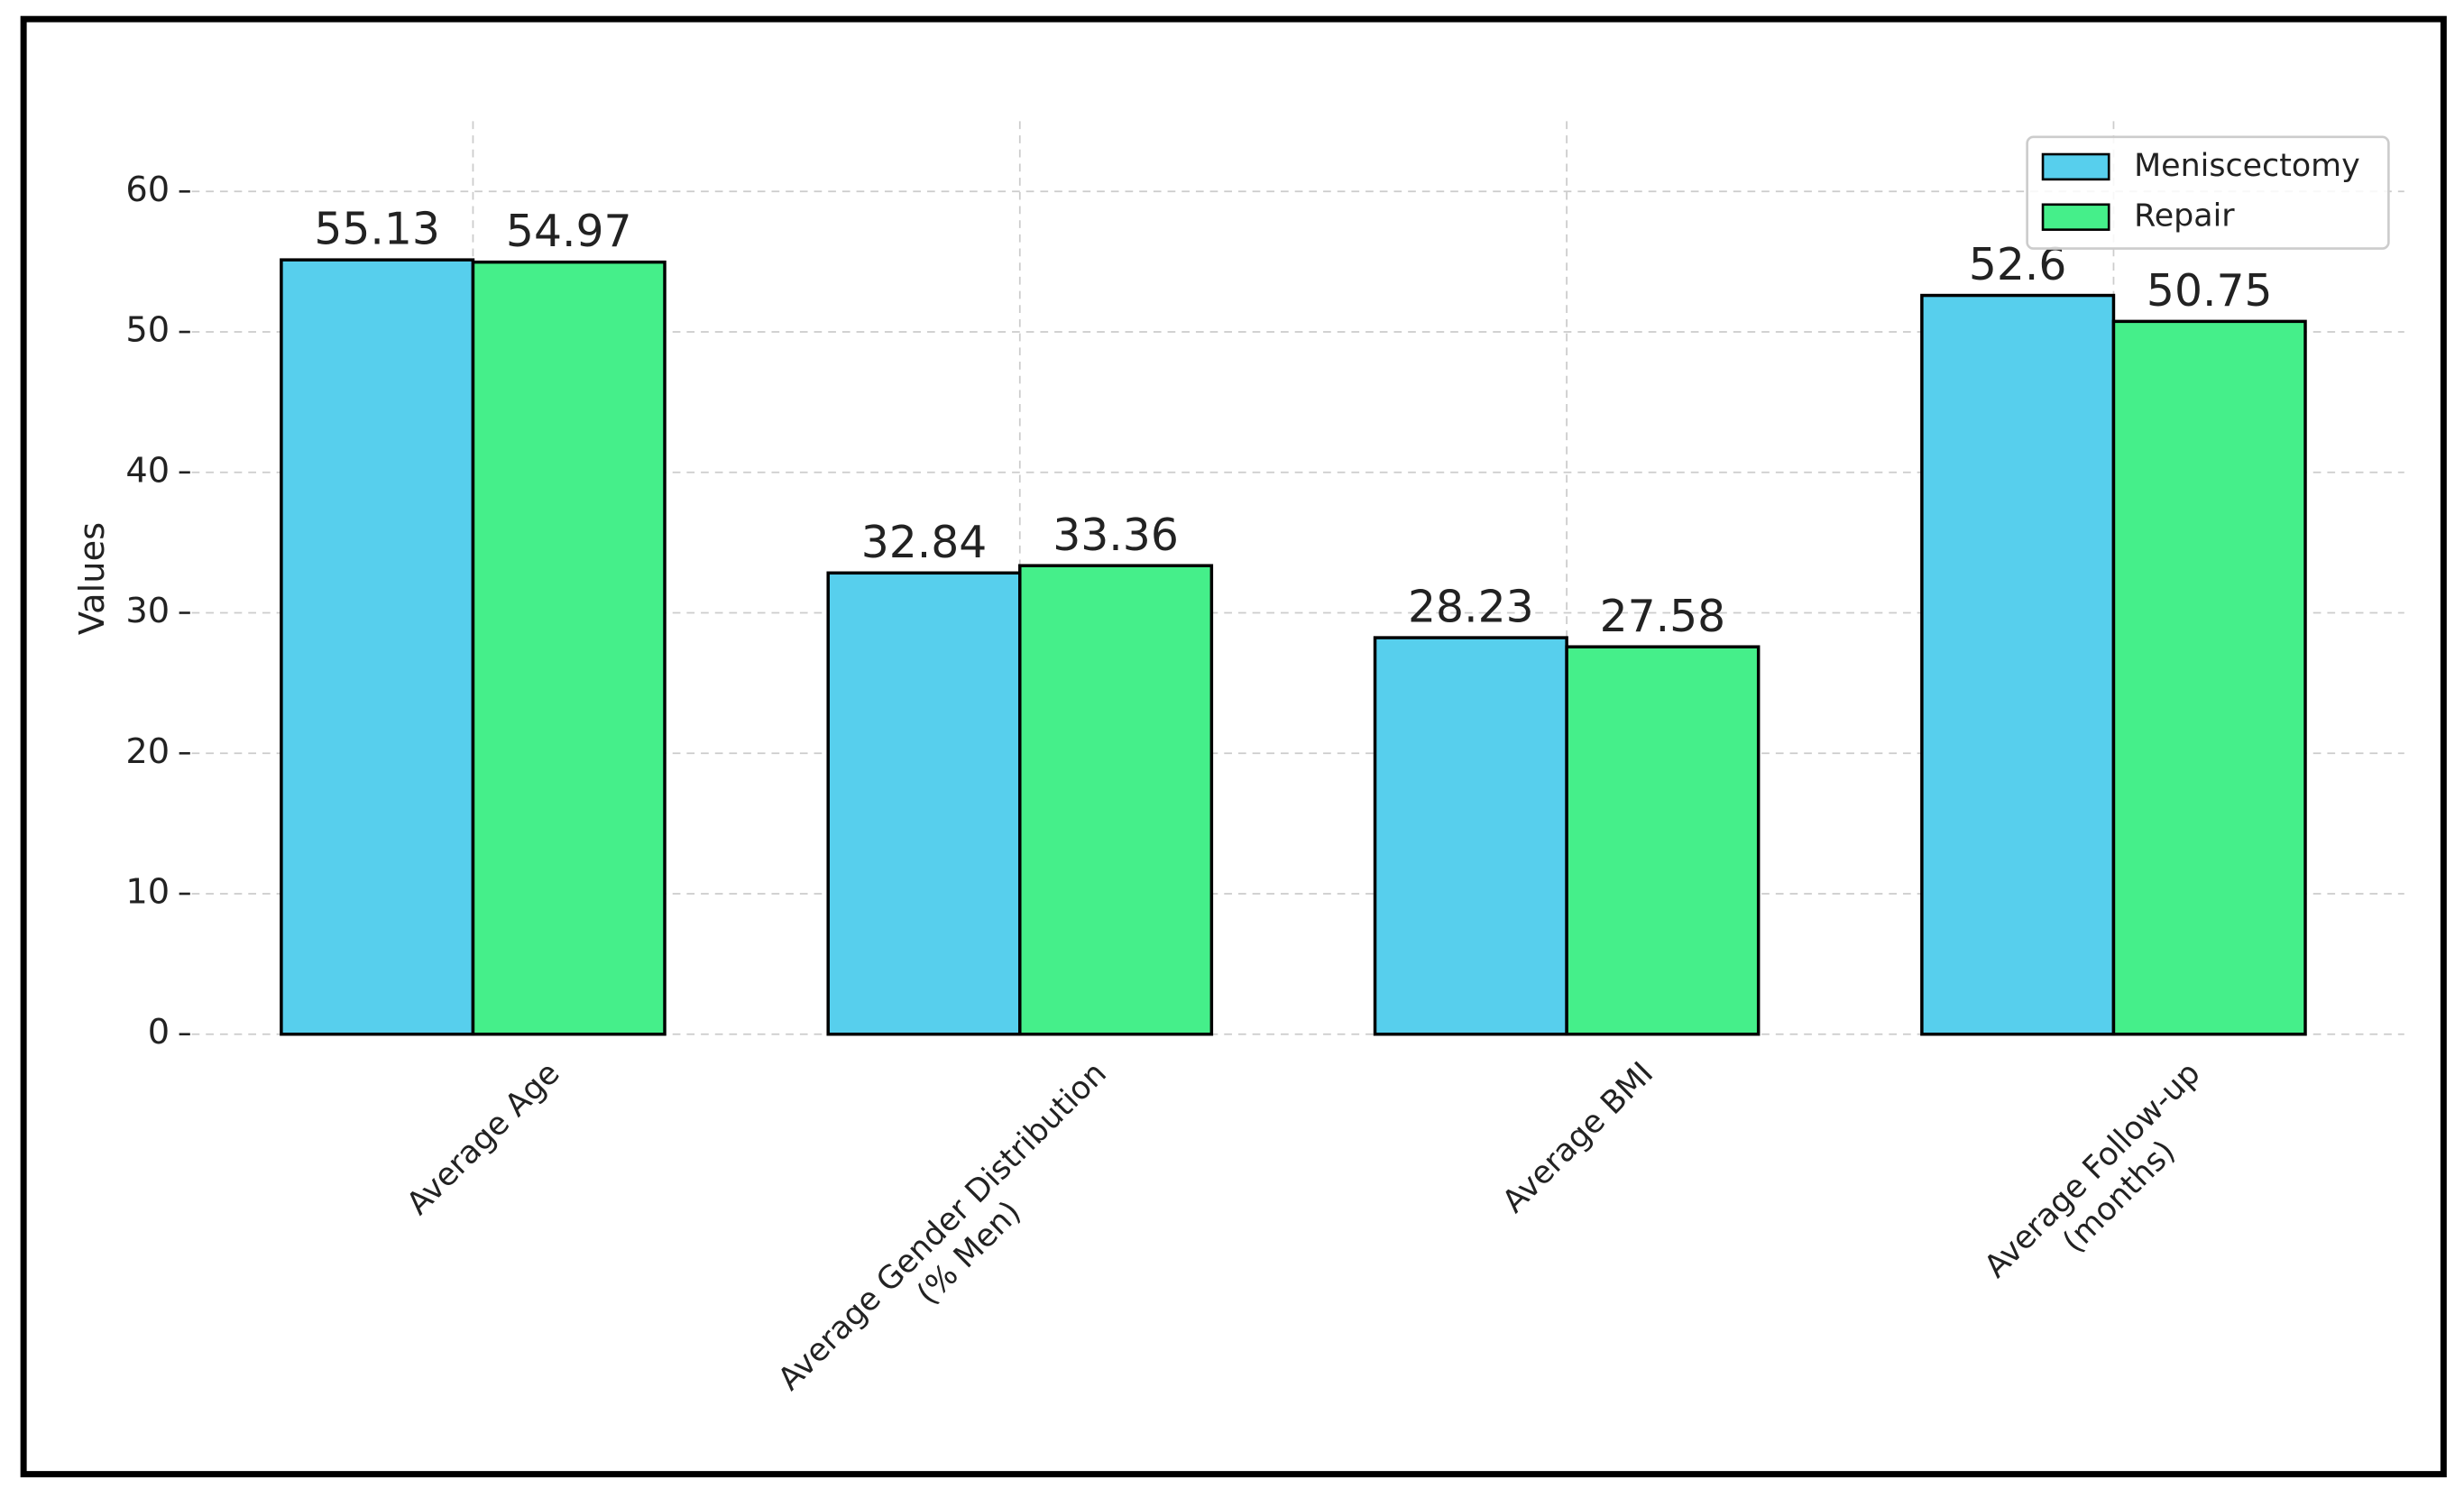 This screenshot has width=2464, height=1498. Describe the element at coordinates (2208, 192) in the screenshot. I see `legend-box` at that location.